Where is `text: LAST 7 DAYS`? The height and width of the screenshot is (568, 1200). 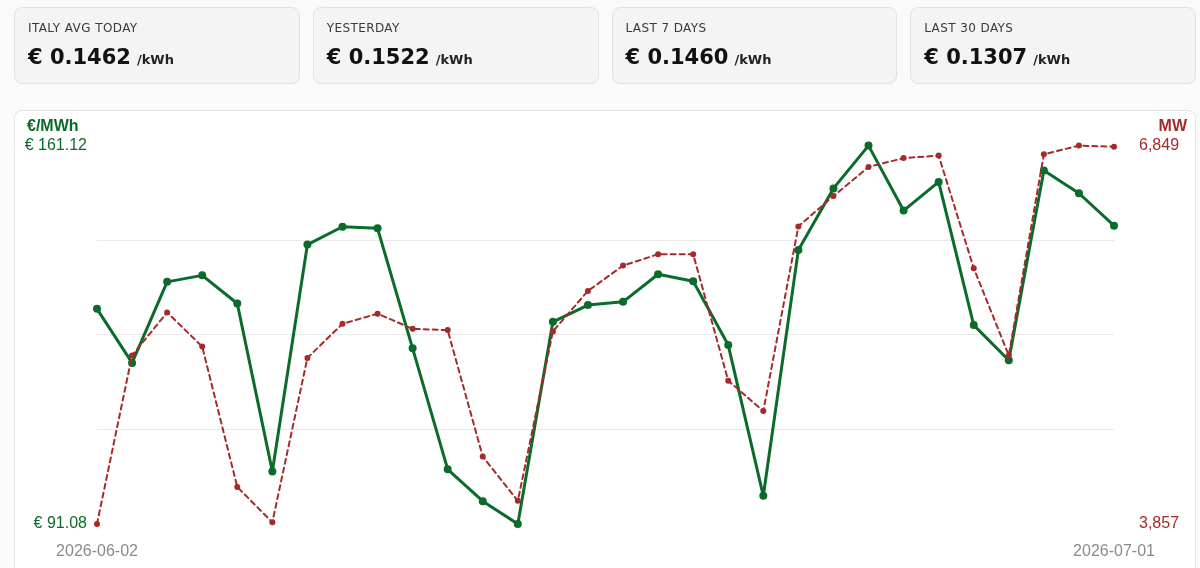
text: LAST 7 DAYS is located at coordinates (666, 28).